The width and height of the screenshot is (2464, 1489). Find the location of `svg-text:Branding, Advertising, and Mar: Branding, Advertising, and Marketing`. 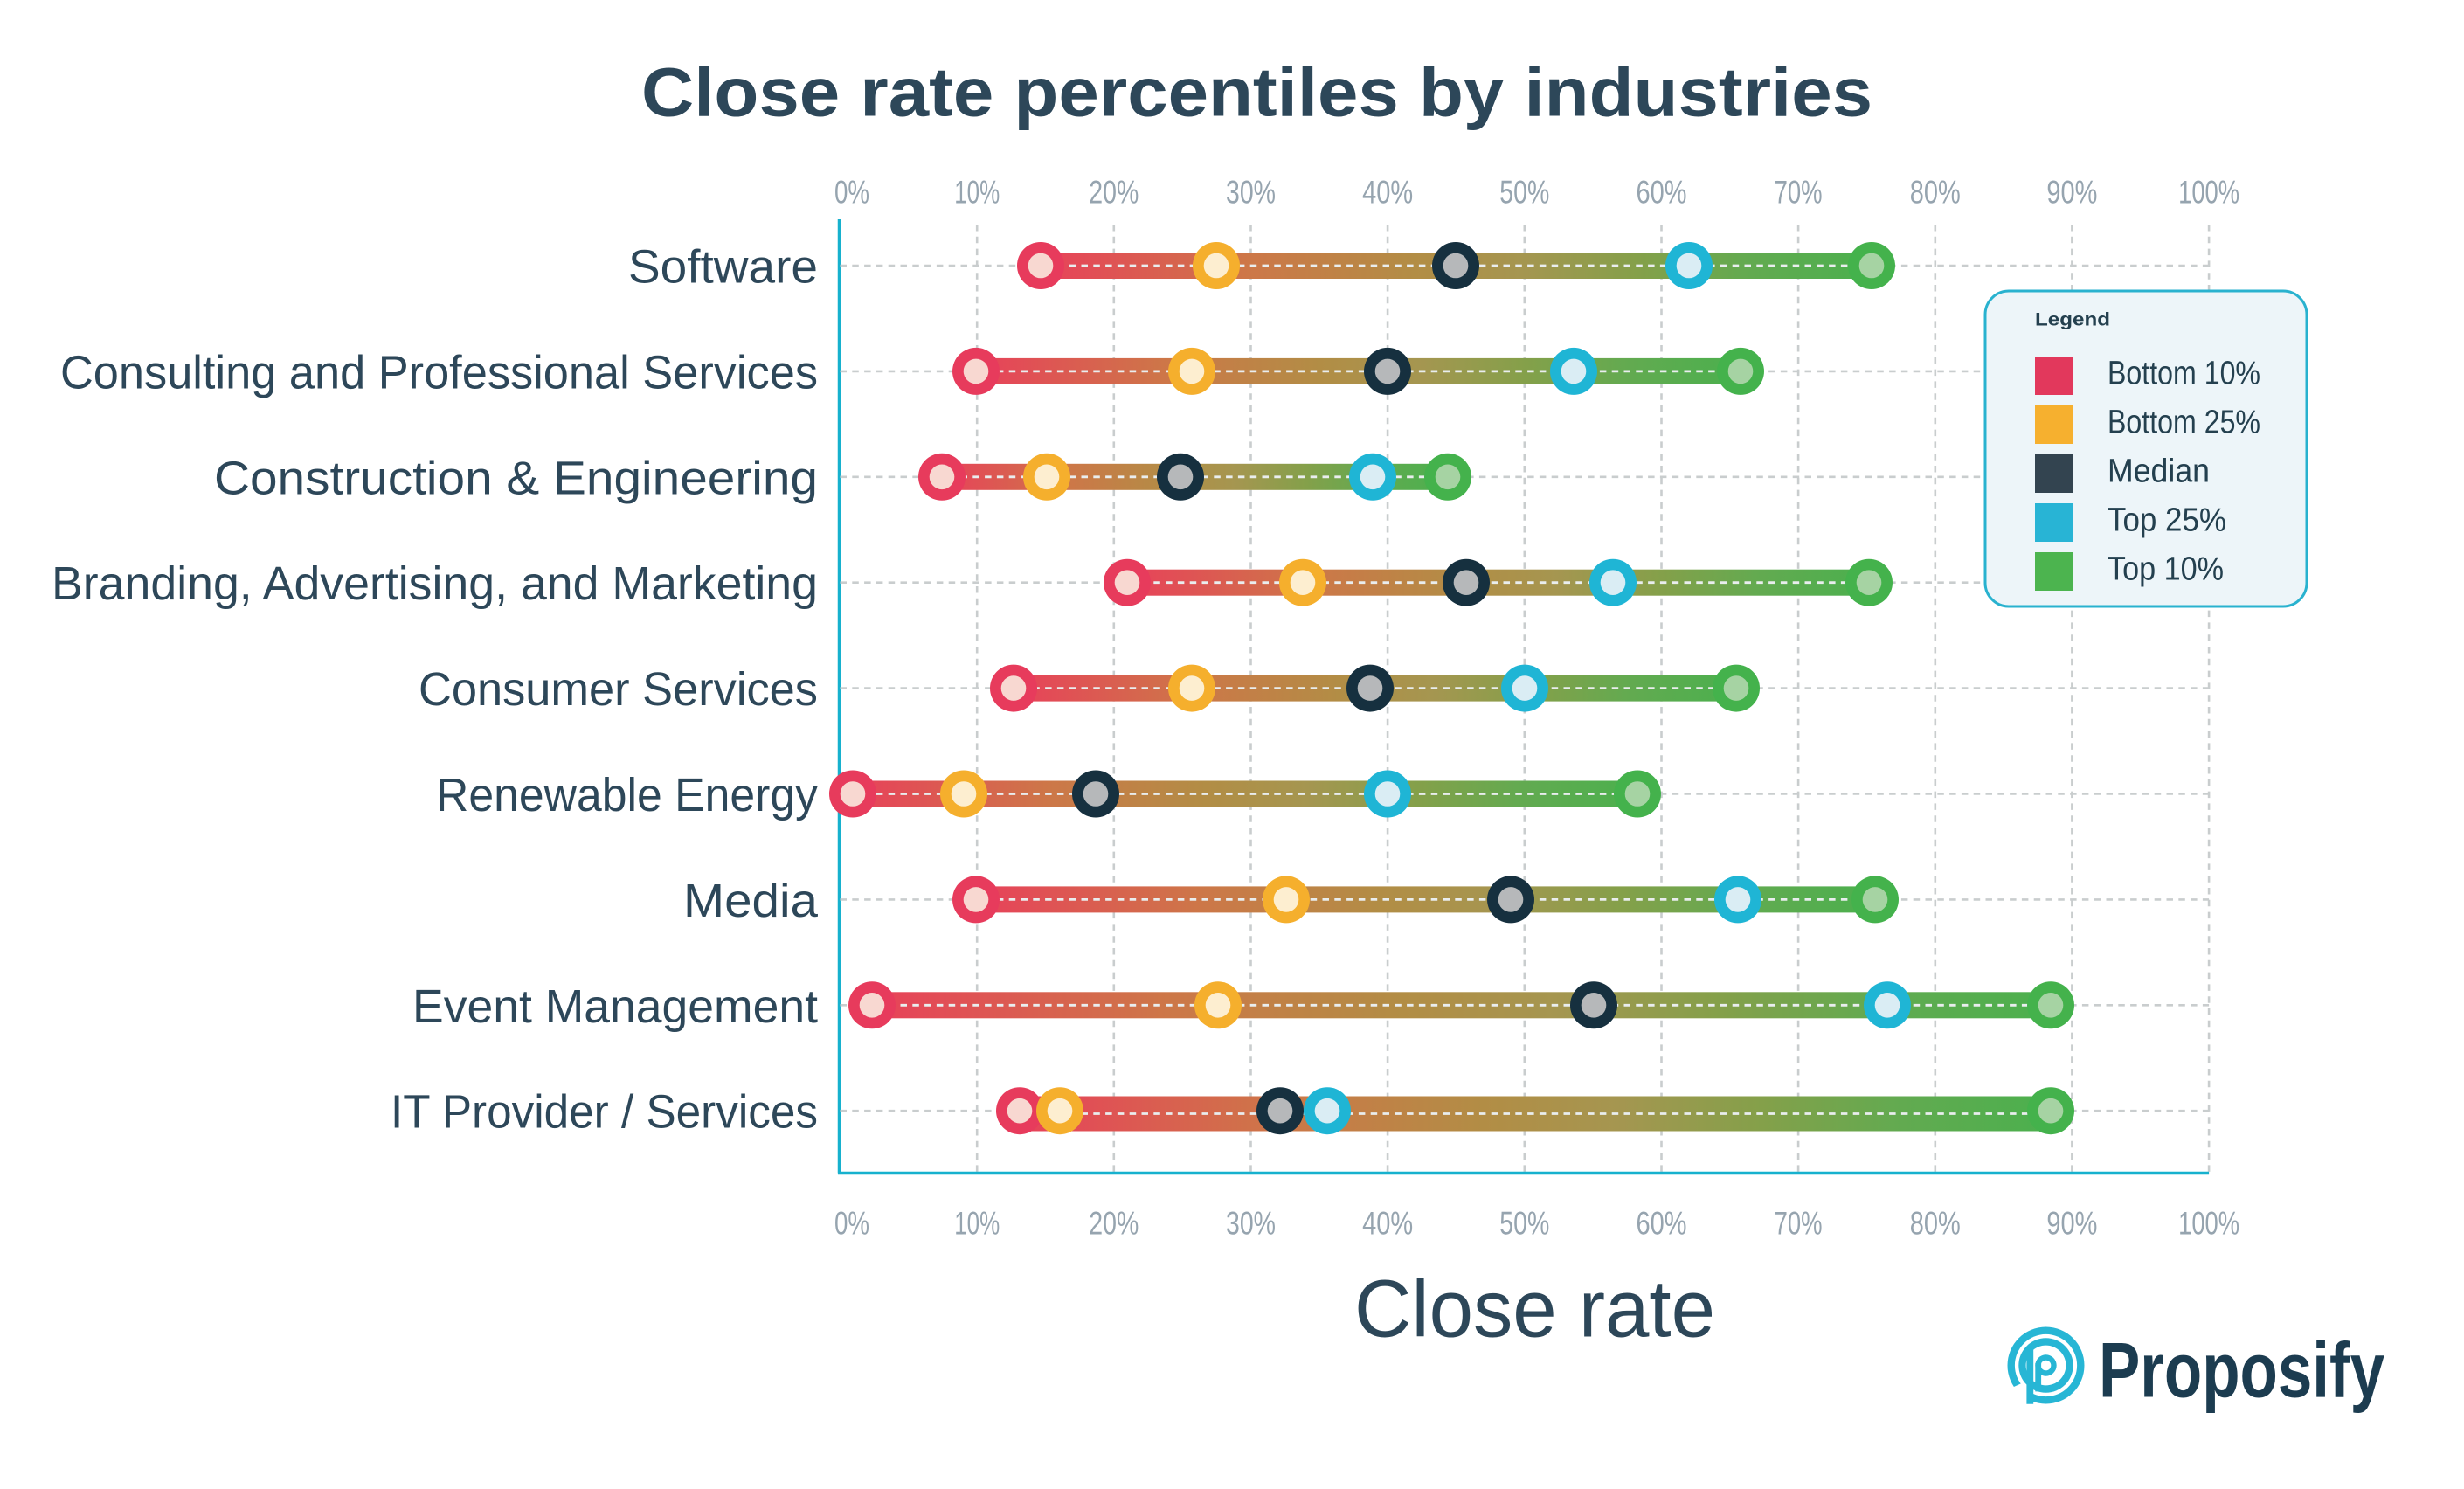

svg-text:Branding, Advertising, and Mar: Branding, Advertising, and Marketing is located at coordinates (435, 584).